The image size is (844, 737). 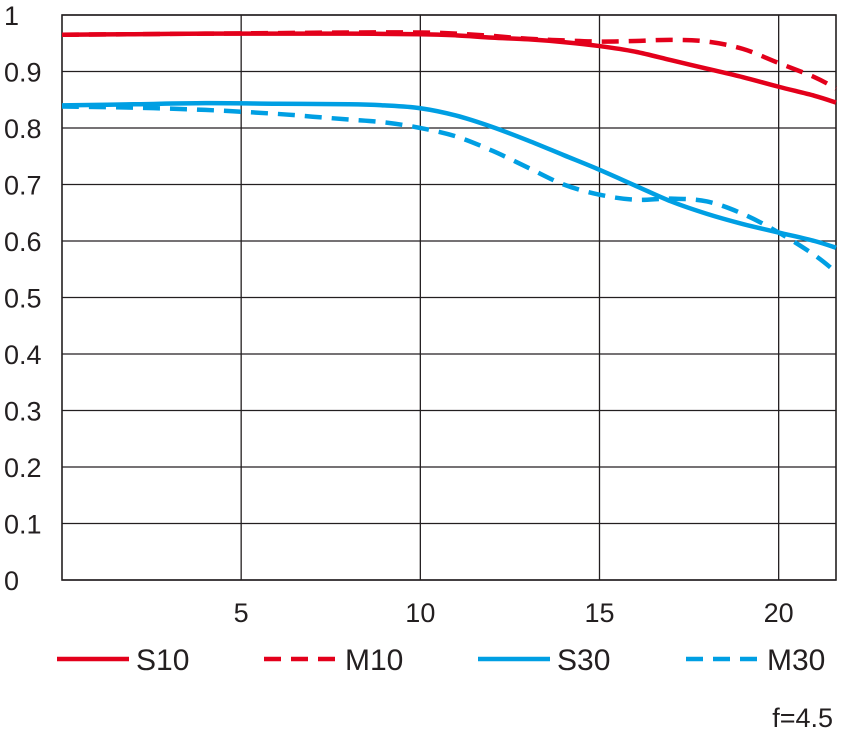 I want to click on legend: S10 M10 S30 M30, so click(x=441, y=660).